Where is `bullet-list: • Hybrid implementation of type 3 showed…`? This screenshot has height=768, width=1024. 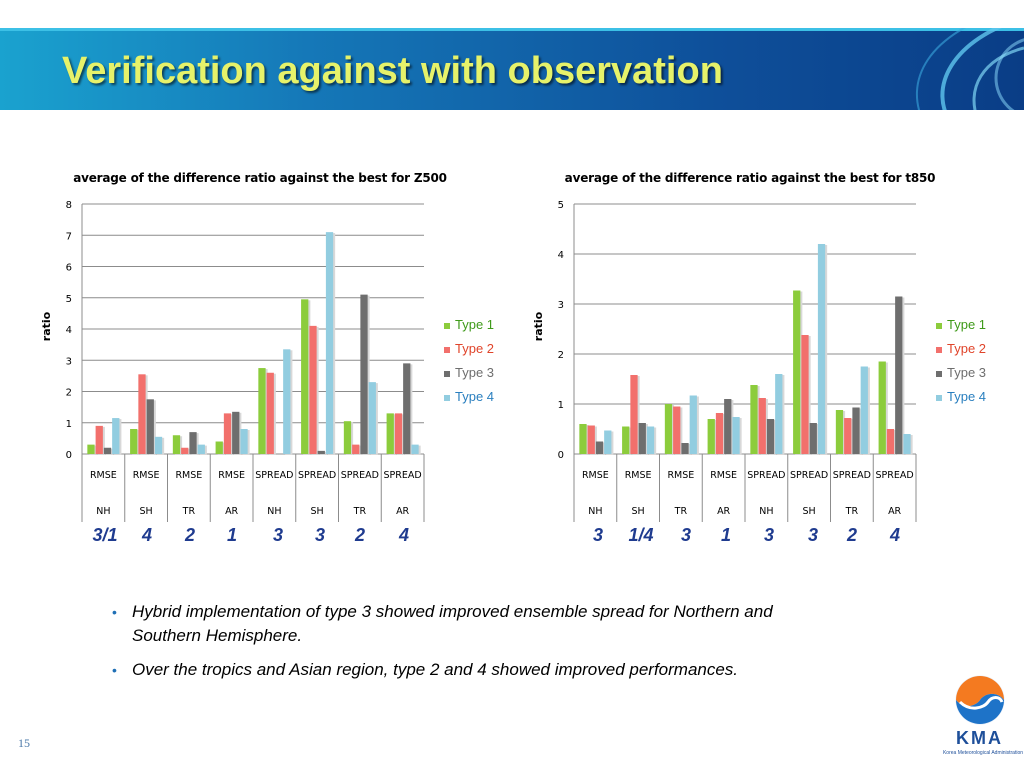
bullet-list: • Hybrid implementation of type 3 showed… is located at coordinates (510, 646).